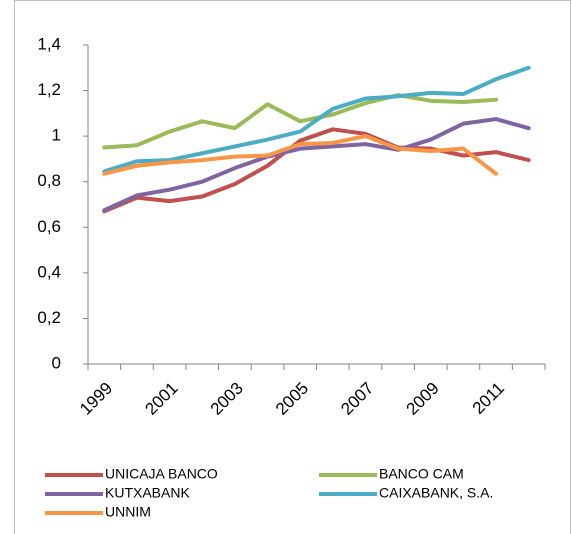  What do you see at coordinates (49, 89) in the screenshot?
I see `y-tick-label: 1,2` at bounding box center [49, 89].